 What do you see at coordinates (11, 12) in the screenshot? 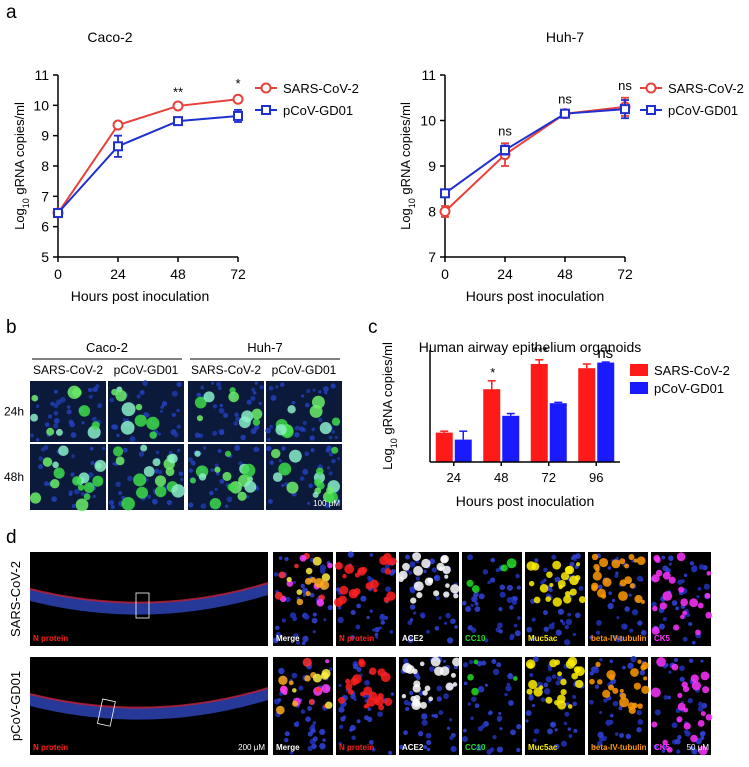
I see `panel-label: a` at bounding box center [11, 12].